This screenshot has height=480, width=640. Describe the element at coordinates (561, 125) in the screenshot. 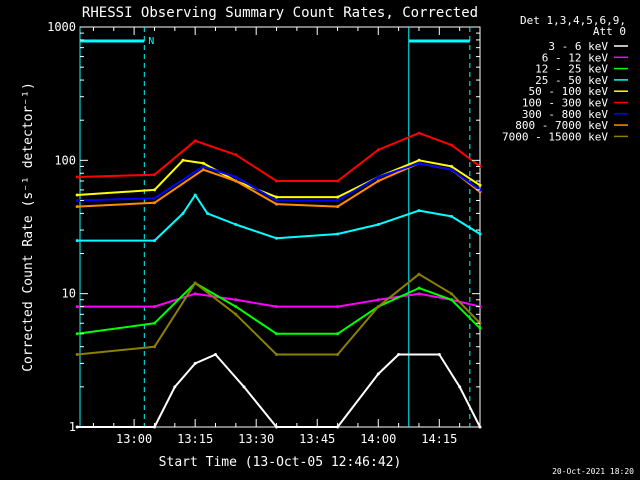

I see `legend-label: 800 - 7000 keV` at that location.